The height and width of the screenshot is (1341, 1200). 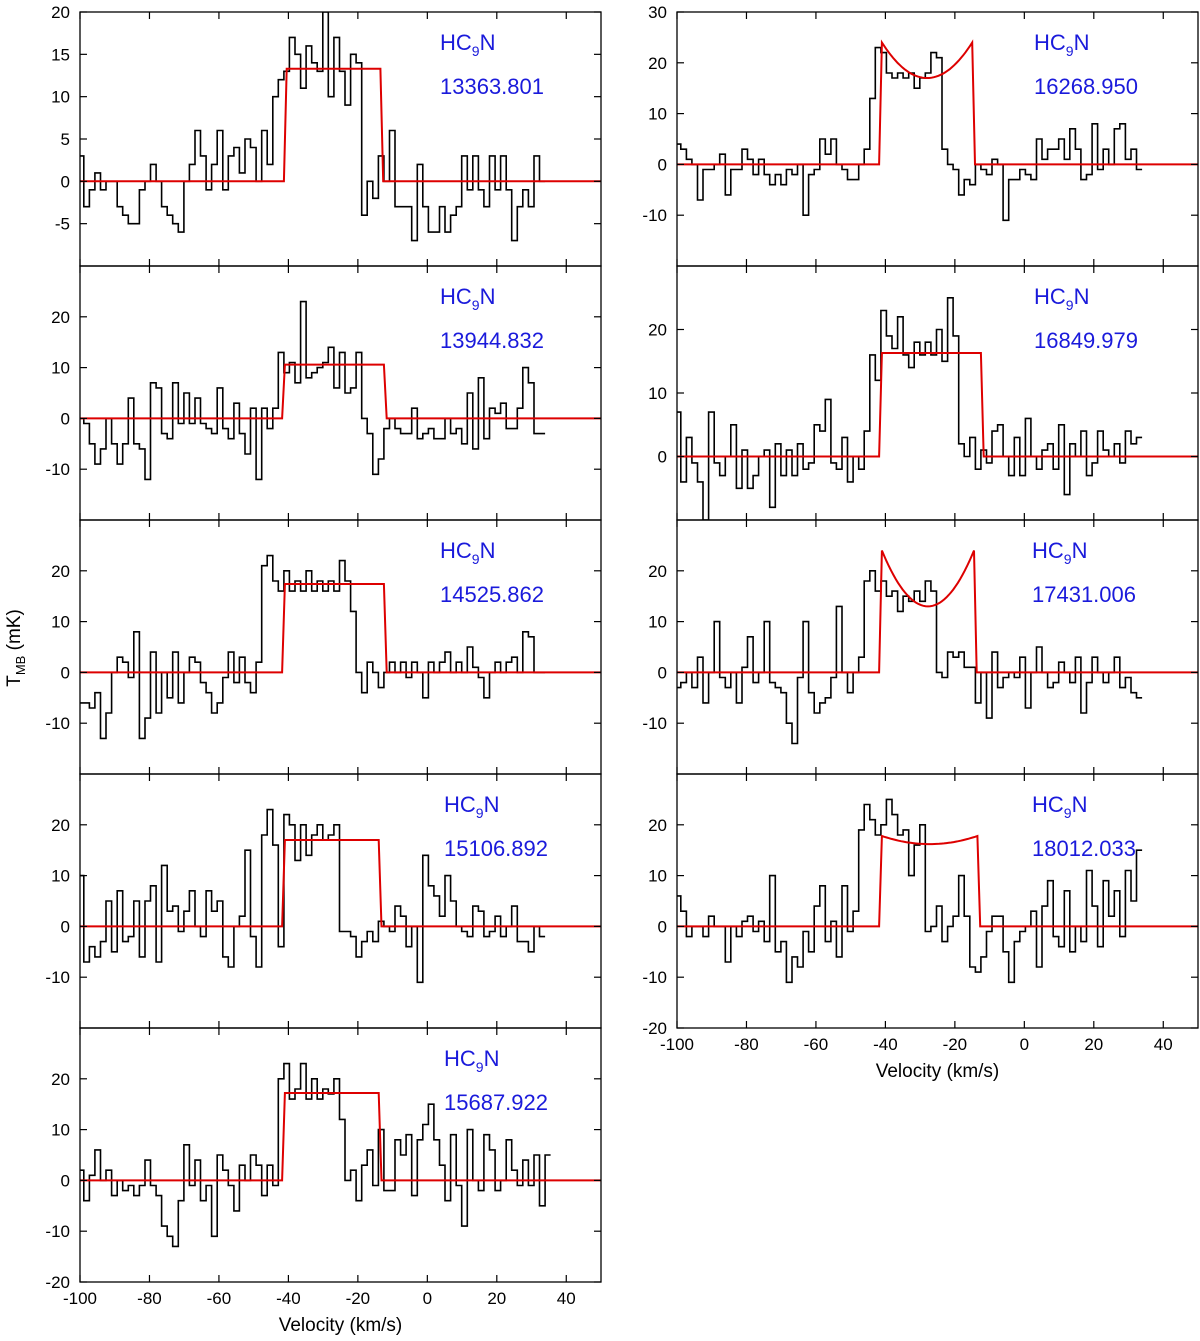 I want to click on y-tick-label: -20, so click(x=654, y=1028).